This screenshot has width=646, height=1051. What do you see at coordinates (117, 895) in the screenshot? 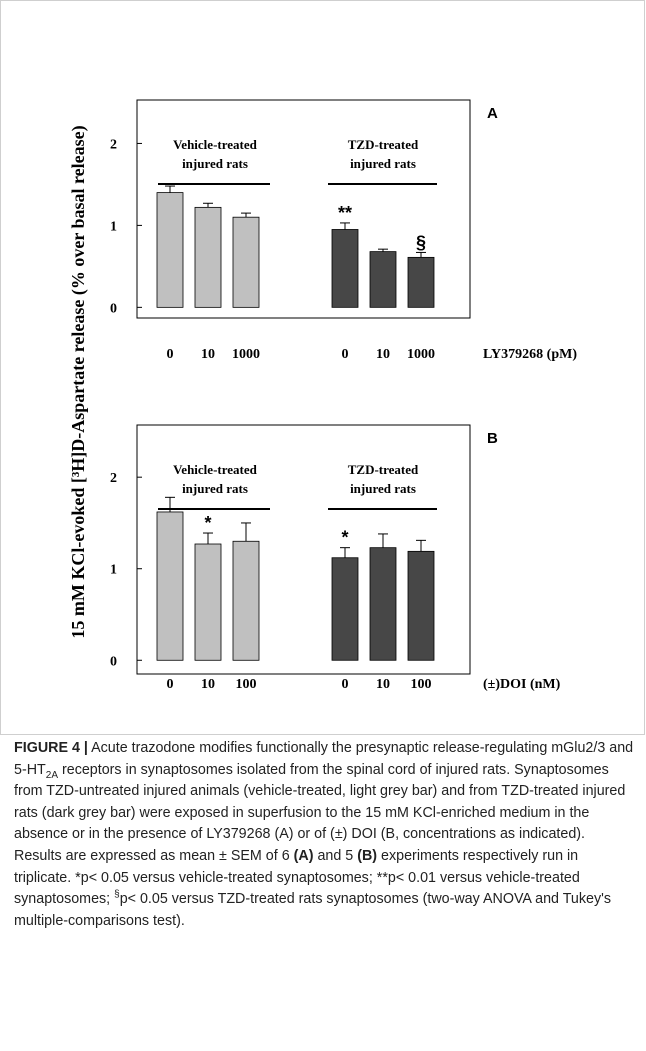
I see `caption-sup: §` at bounding box center [117, 895].